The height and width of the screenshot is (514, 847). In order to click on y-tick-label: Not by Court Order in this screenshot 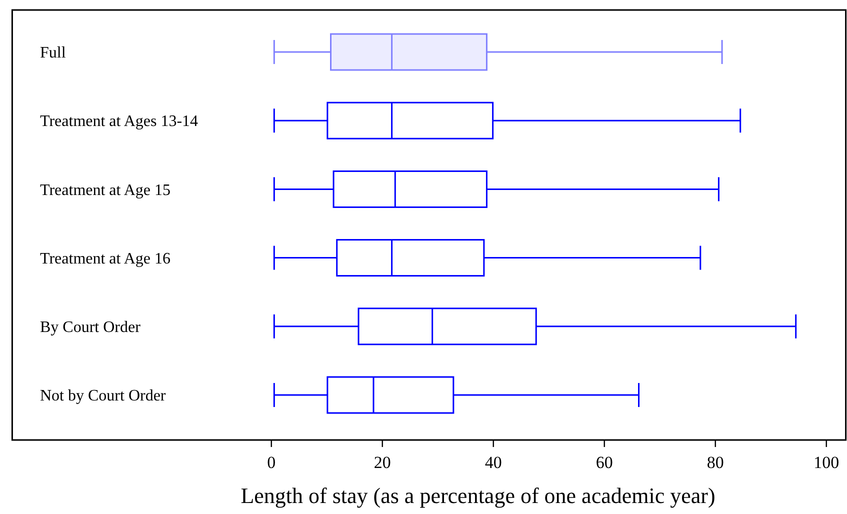, I will do `click(103, 396)`.